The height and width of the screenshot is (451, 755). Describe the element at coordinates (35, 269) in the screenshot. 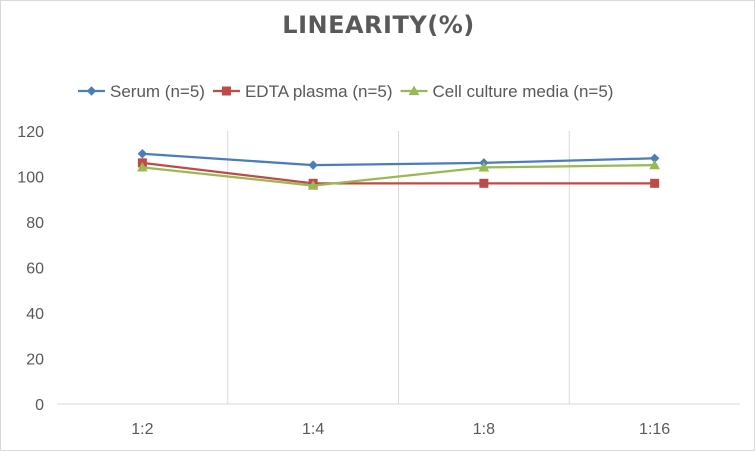

I see `y-tick-label: 60` at that location.